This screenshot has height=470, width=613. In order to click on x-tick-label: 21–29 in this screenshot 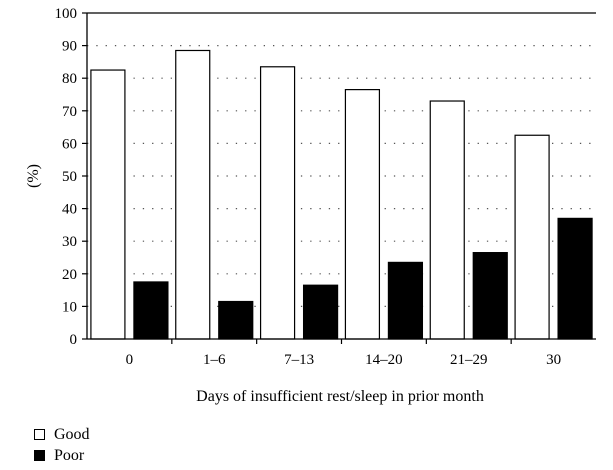, I will do `click(469, 360)`.